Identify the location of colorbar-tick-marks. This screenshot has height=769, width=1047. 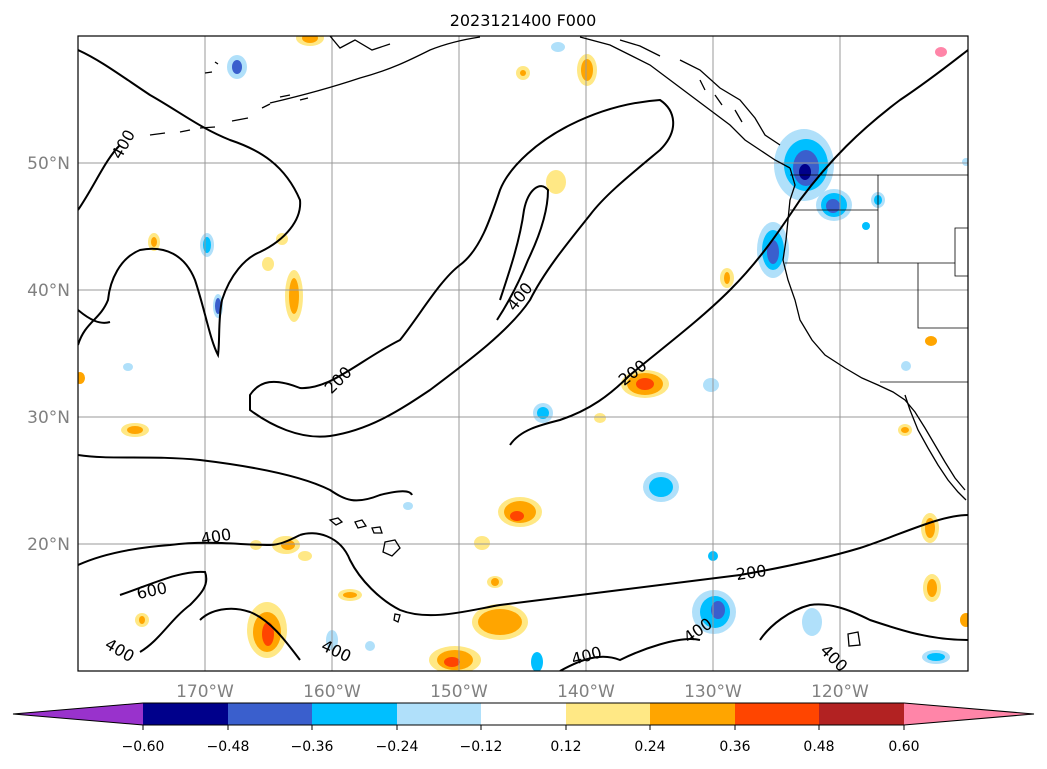
(523, 727).